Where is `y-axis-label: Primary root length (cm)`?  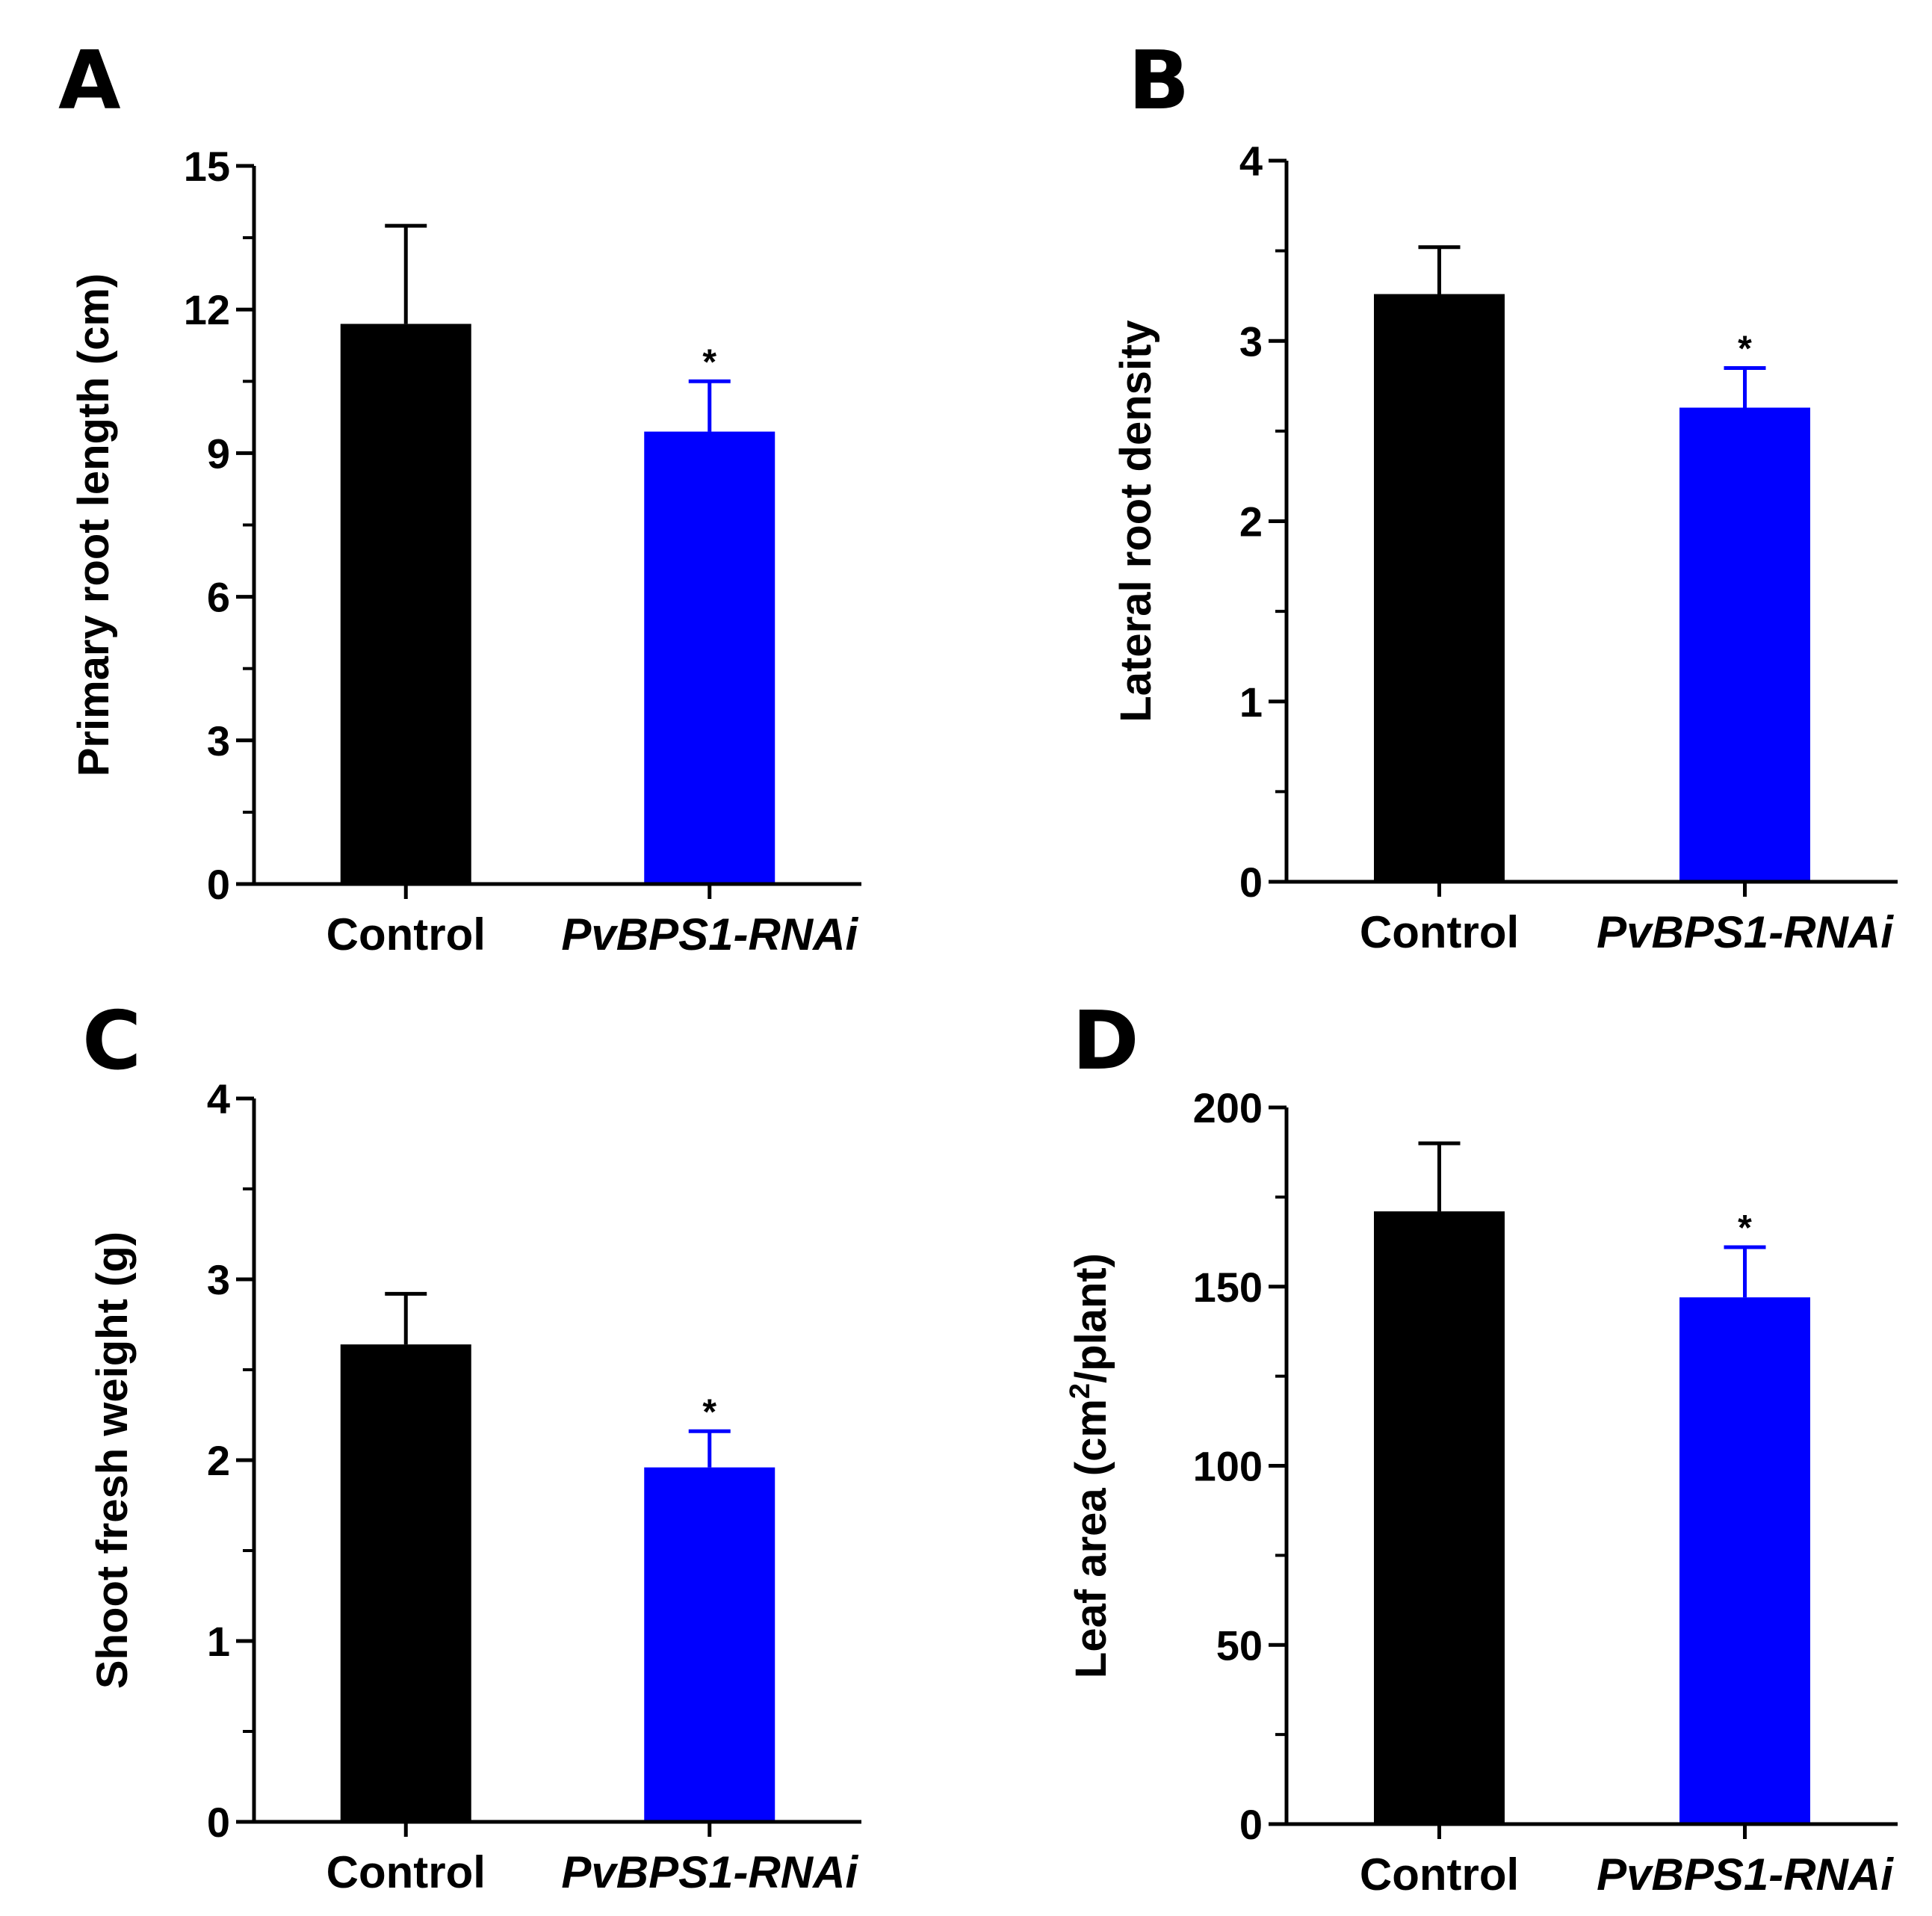 y-axis-label: Primary root length (cm) is located at coordinates (93, 525).